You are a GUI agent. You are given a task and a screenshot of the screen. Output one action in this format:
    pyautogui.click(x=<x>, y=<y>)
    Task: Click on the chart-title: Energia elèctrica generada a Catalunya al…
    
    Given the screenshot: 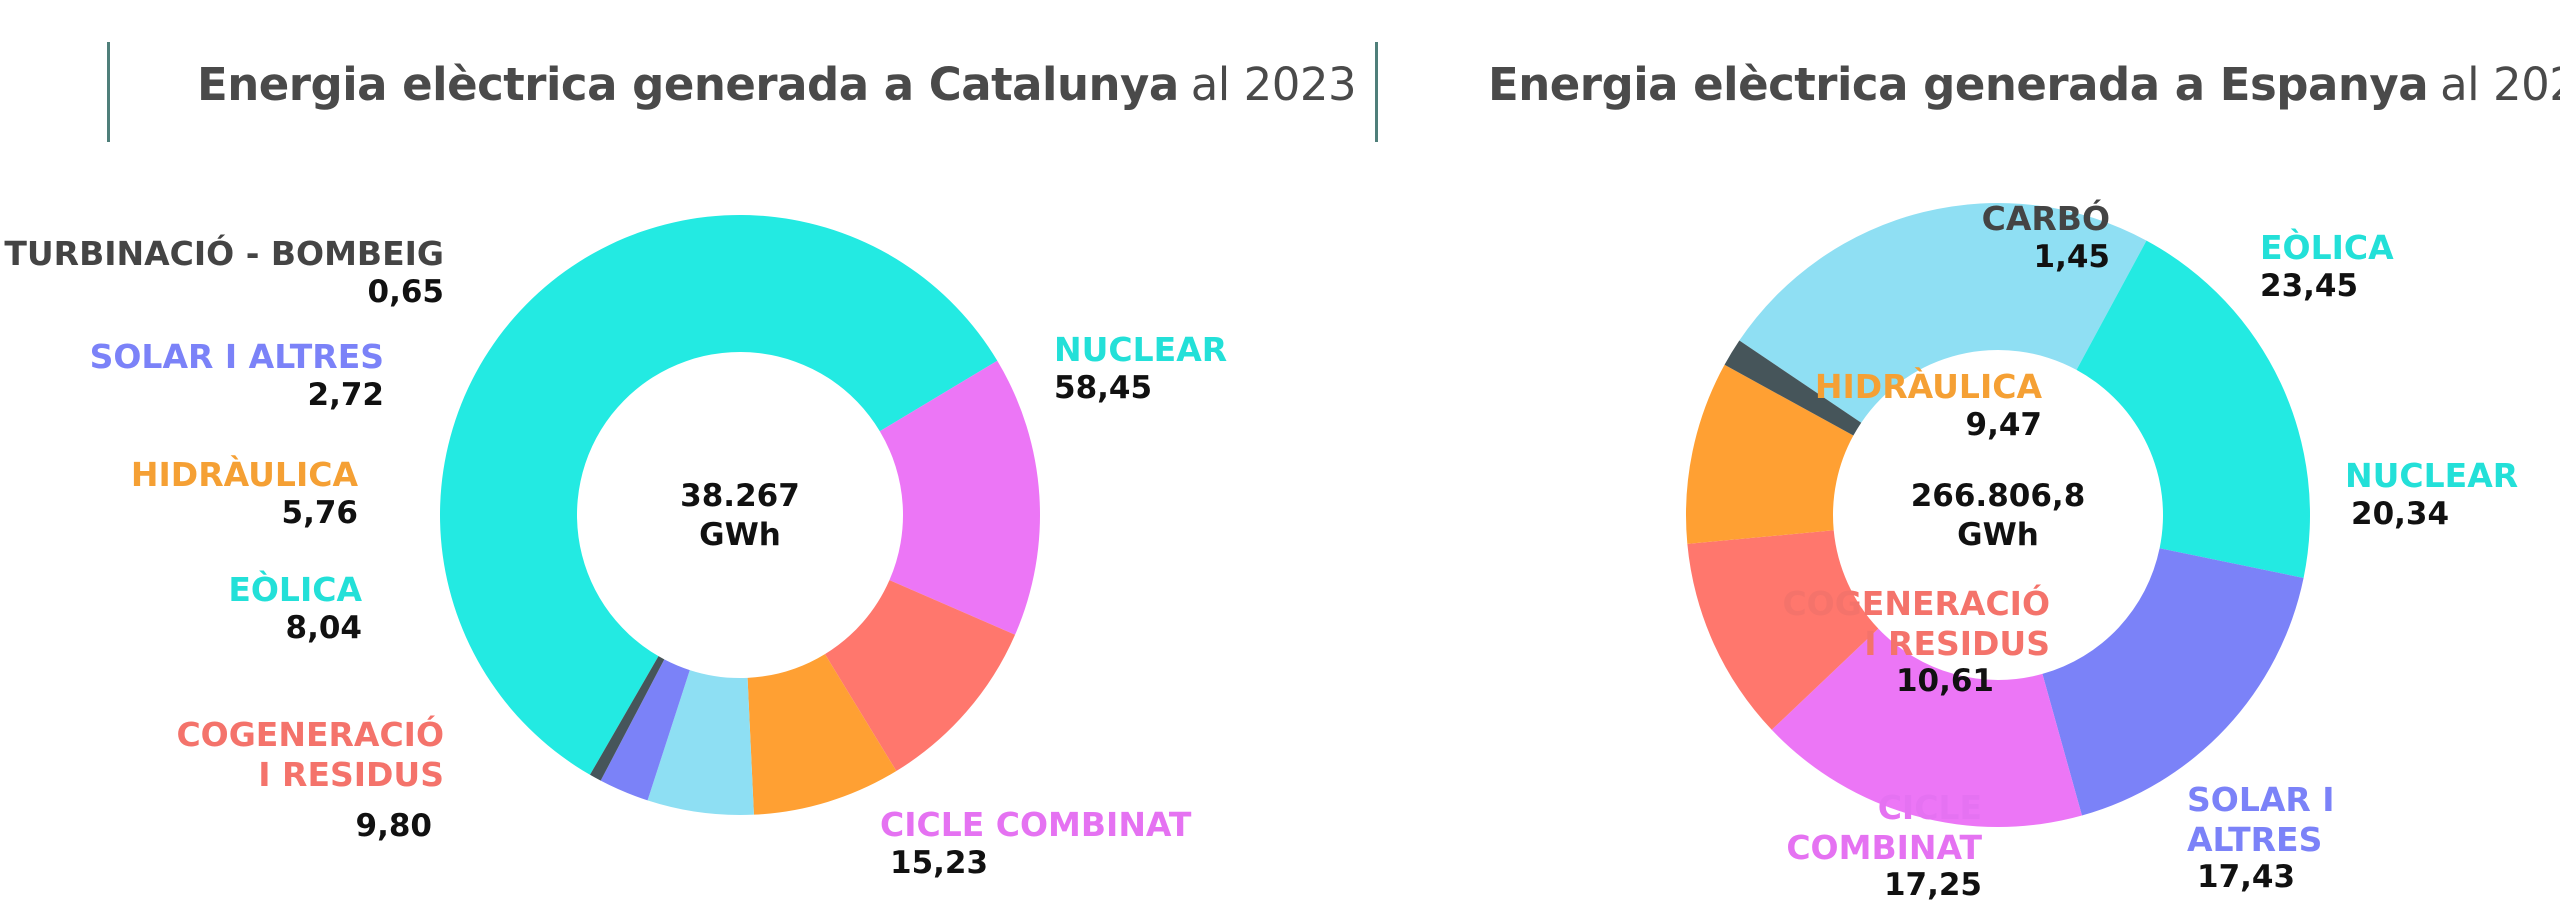 What is the action you would take?
    pyautogui.click(x=777, y=84)
    